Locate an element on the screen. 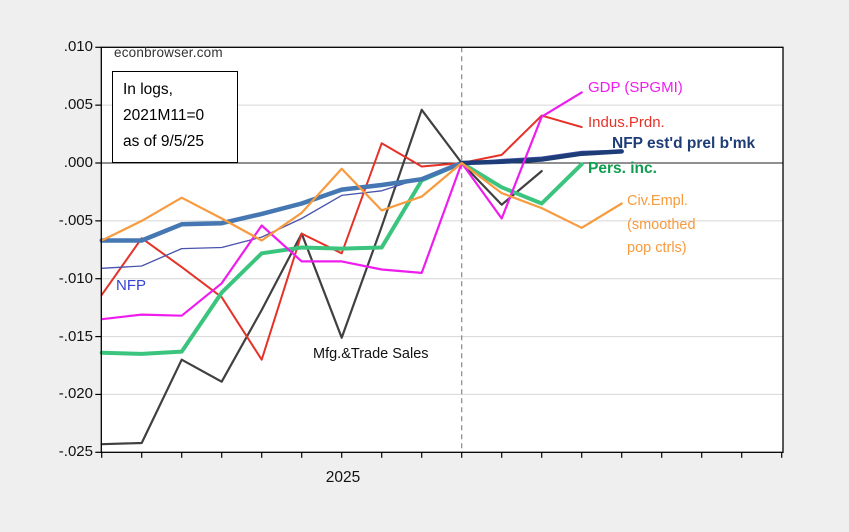 This screenshot has width=849, height=532. personal-income-series-label: Pers. inc. is located at coordinates (622, 168).